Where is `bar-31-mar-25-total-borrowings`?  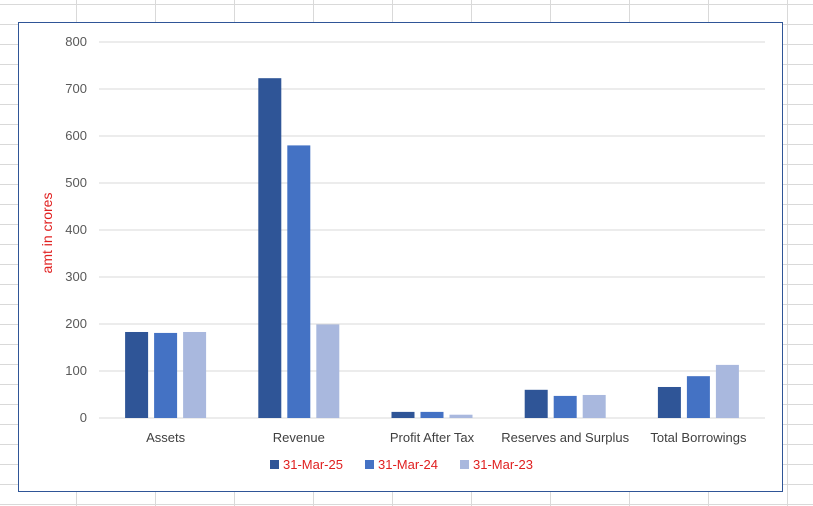
bar-31-mar-25-total-borrowings is located at coordinates (669, 402).